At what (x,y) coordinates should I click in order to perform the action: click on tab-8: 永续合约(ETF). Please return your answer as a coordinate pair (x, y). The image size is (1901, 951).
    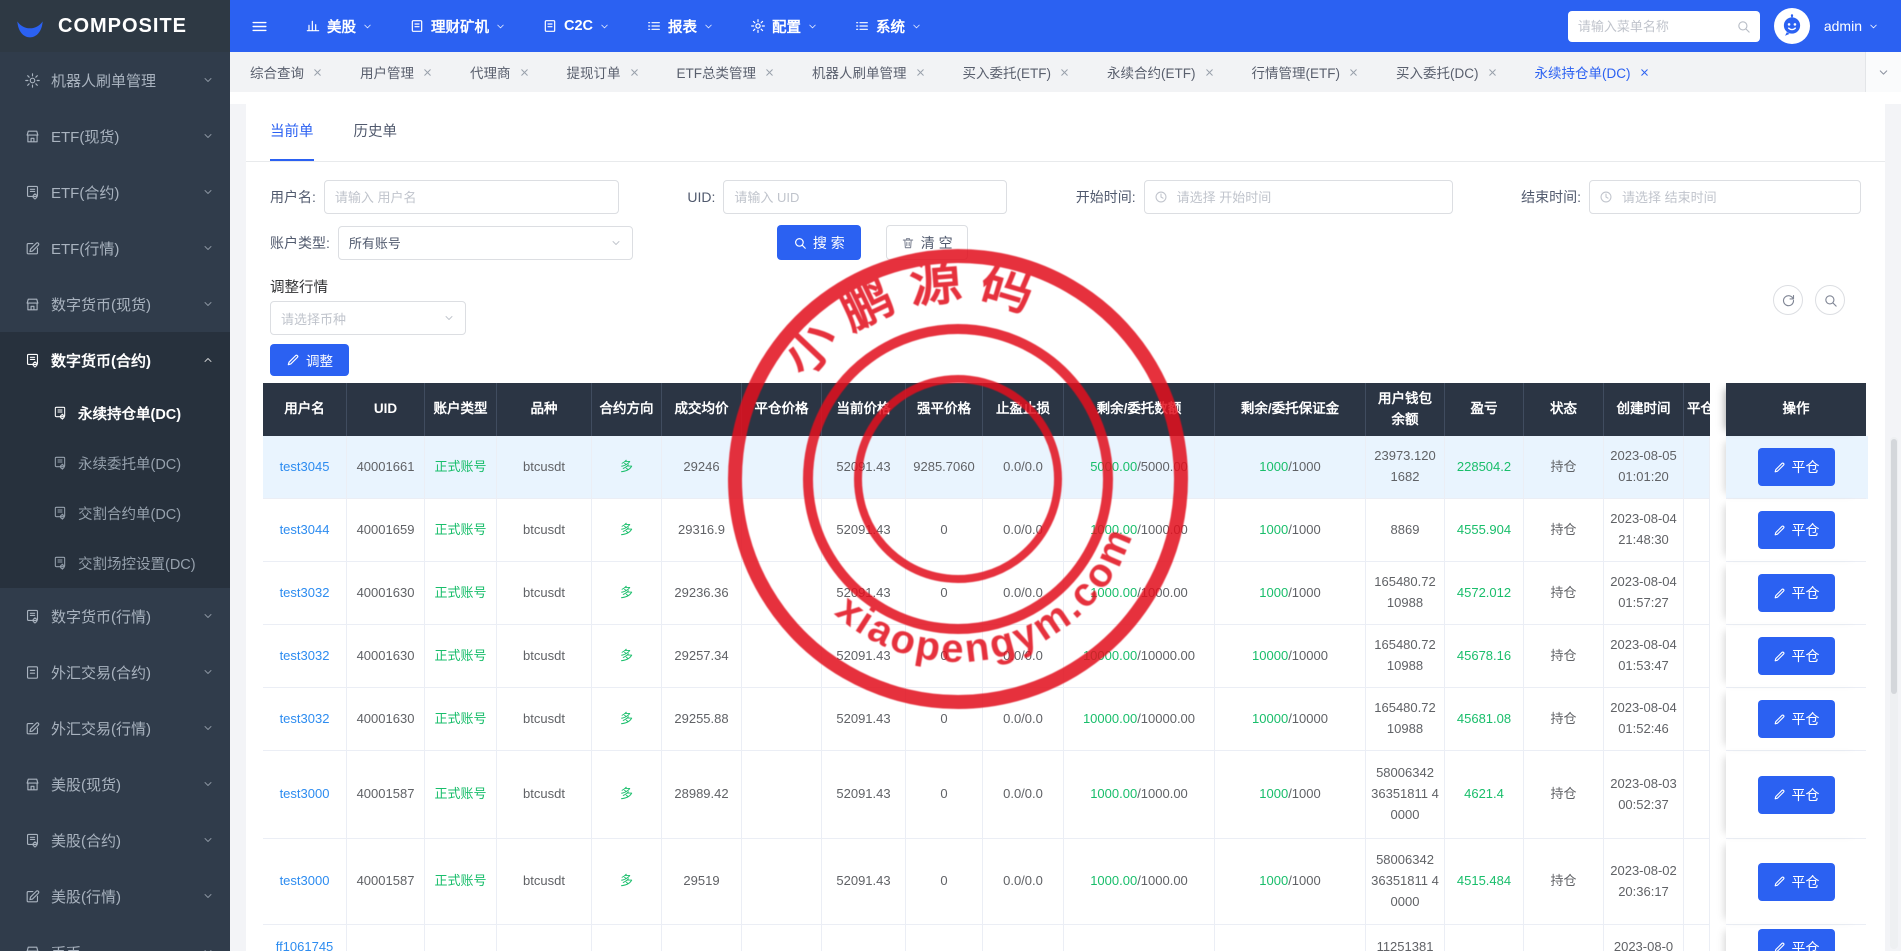
    Looking at the image, I should click on (1161, 72).